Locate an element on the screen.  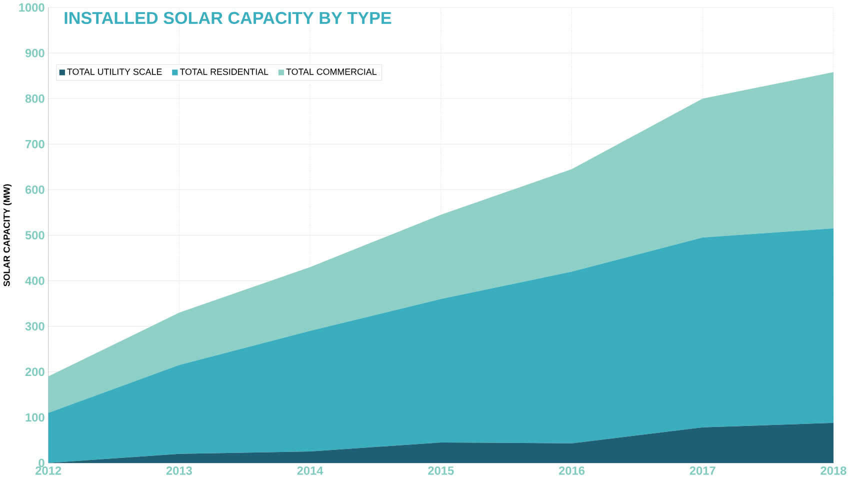
x-tick-label: 2016 is located at coordinates (571, 470).